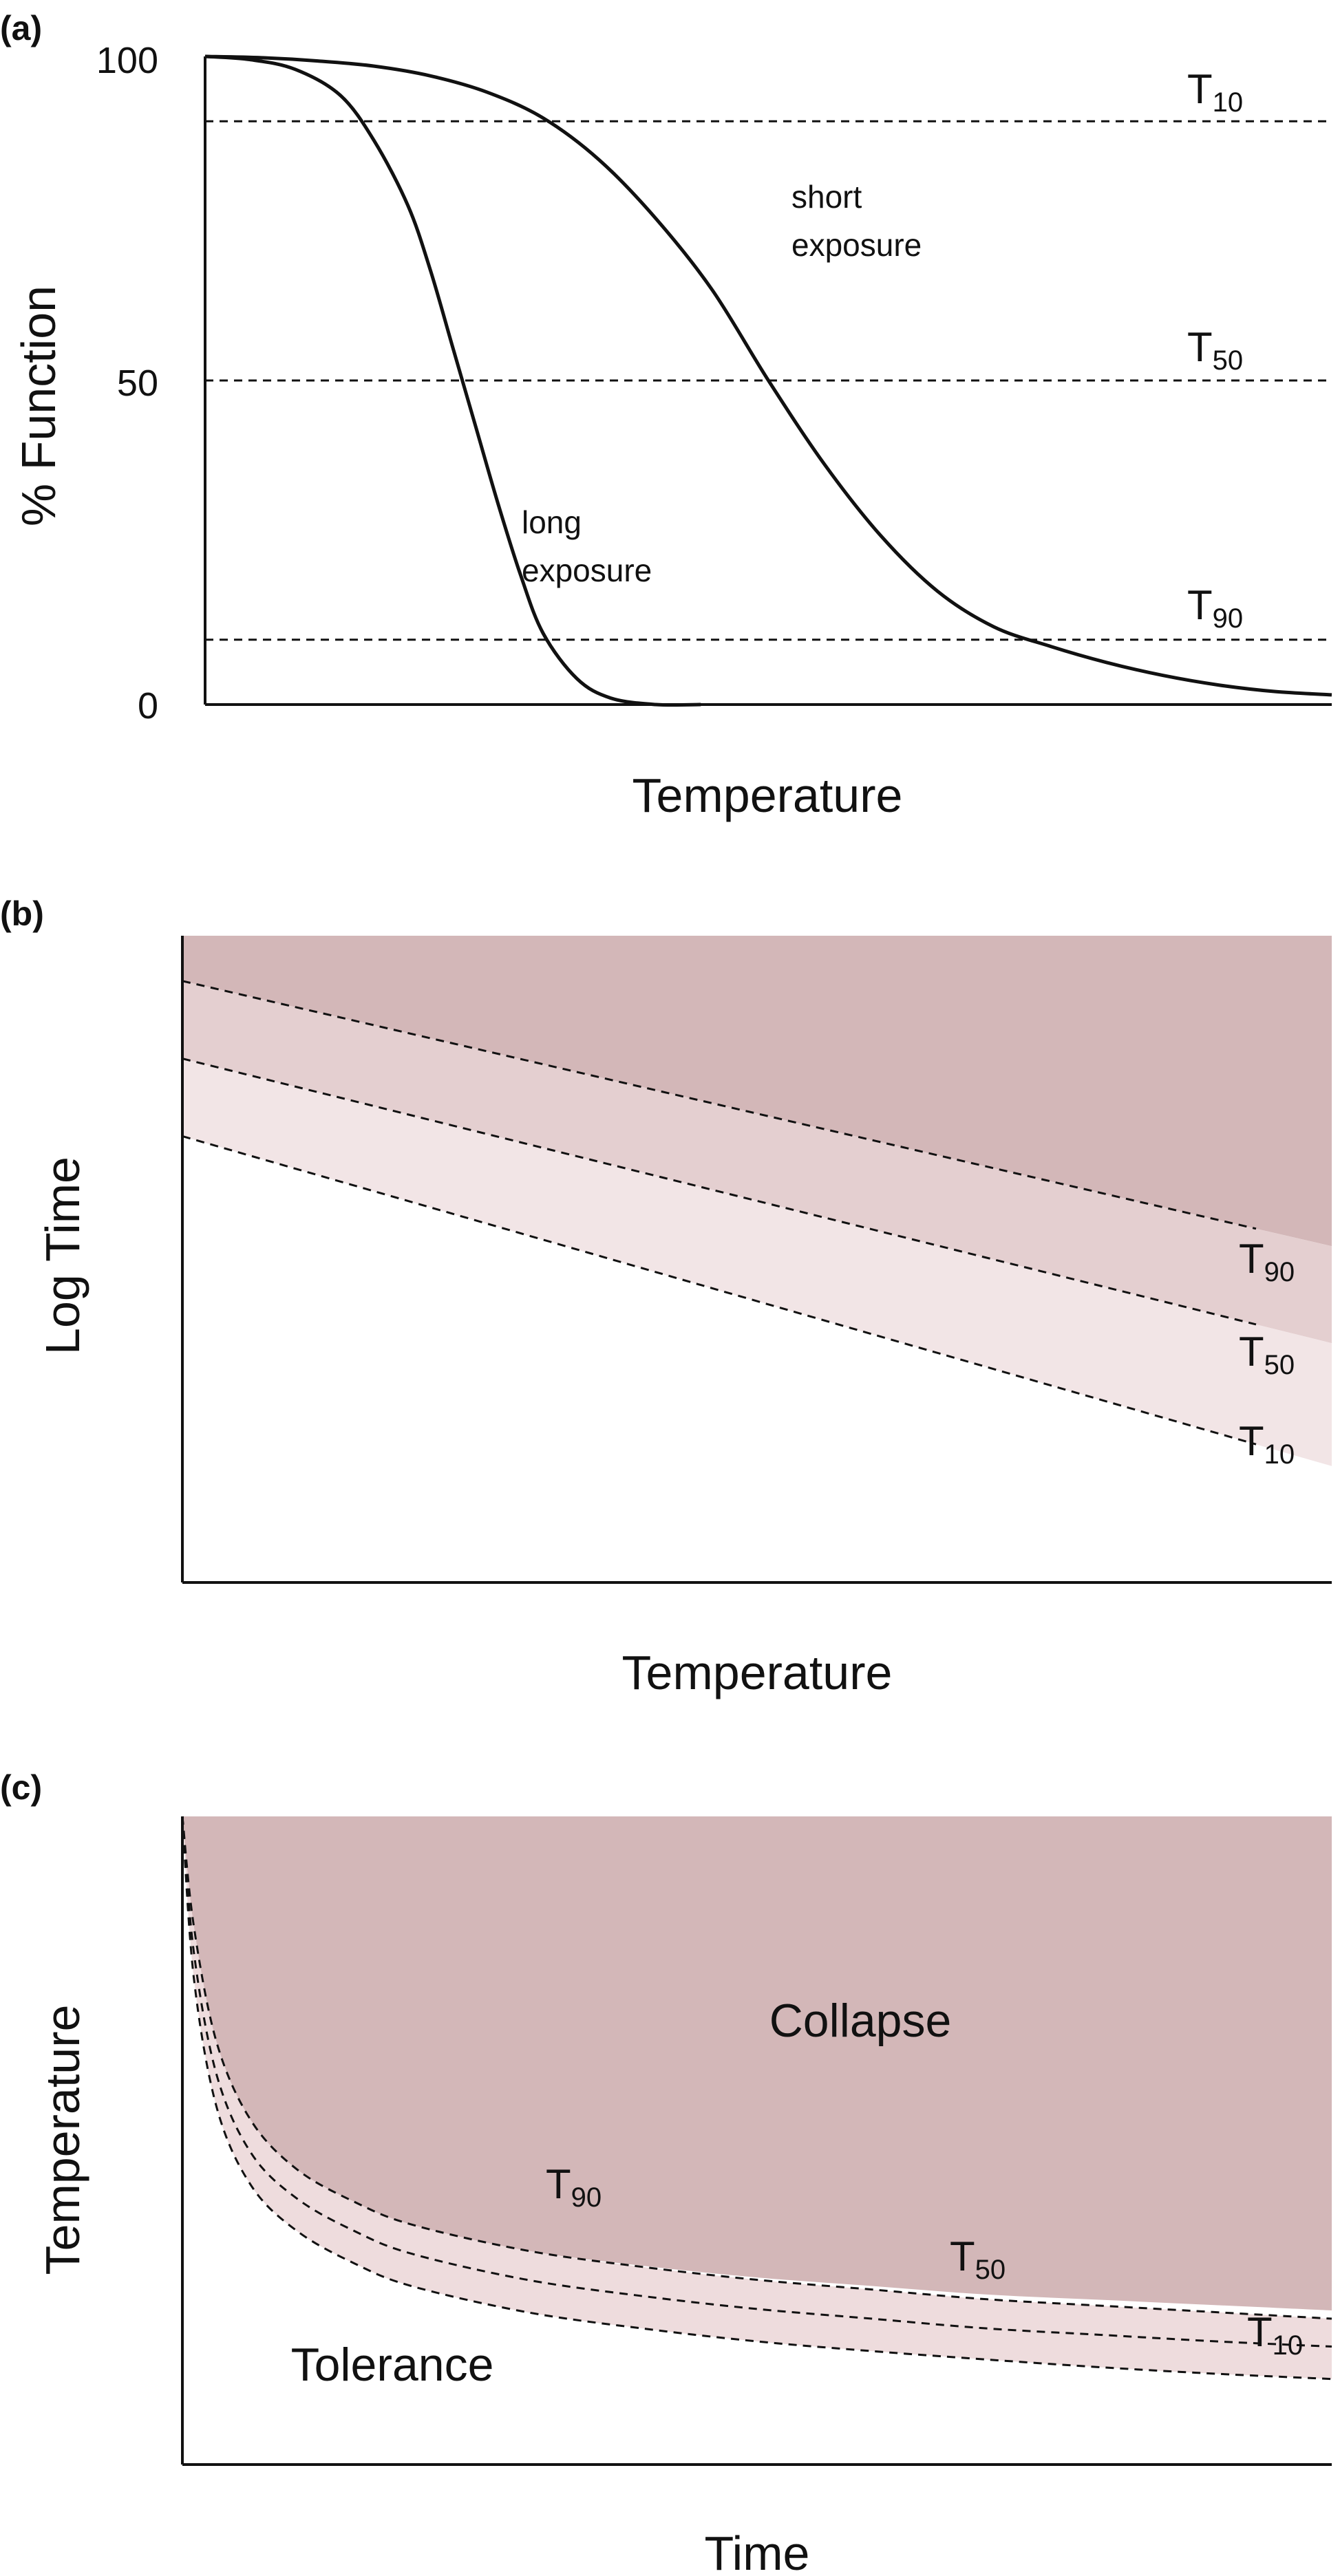 This screenshot has width=1340, height=2576. I want to click on a-y-tick-100: 100, so click(127, 61).